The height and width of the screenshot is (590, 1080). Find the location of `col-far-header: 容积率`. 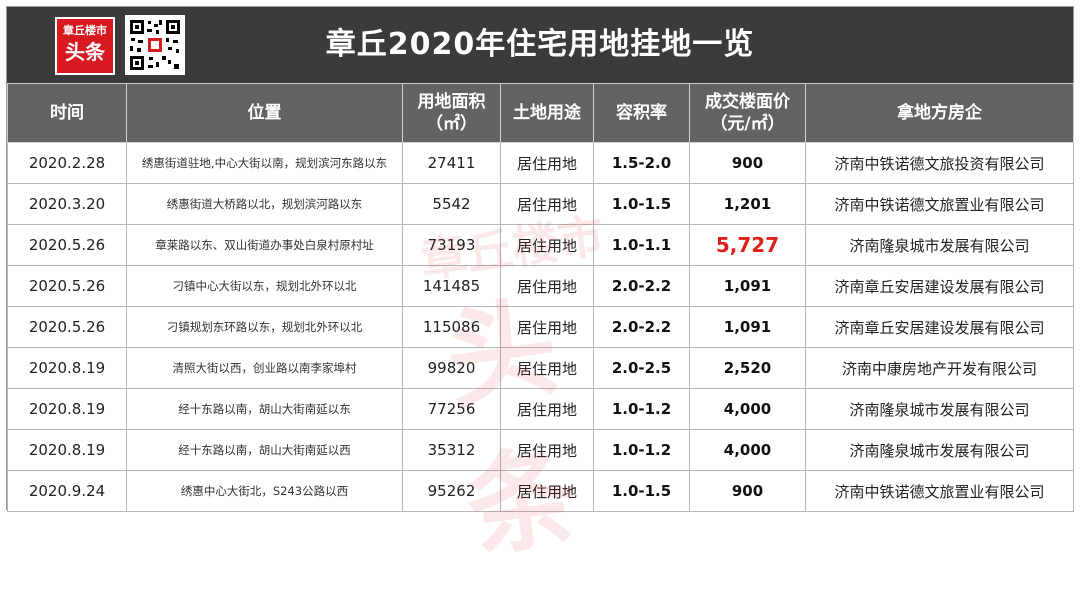

col-far-header: 容积率 is located at coordinates (641, 113).